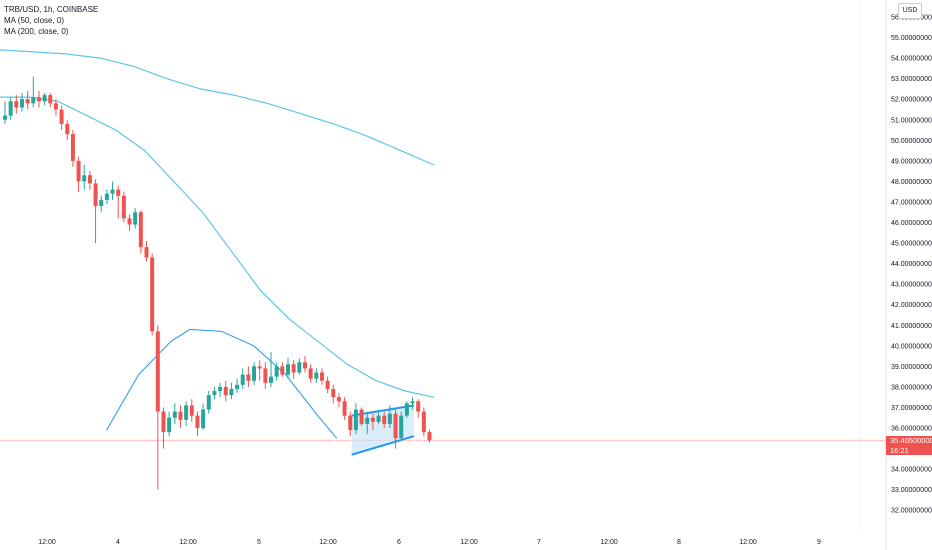 The height and width of the screenshot is (550, 932). What do you see at coordinates (911, 161) in the screenshot?
I see `y-tick-label: 49.00000000` at bounding box center [911, 161].